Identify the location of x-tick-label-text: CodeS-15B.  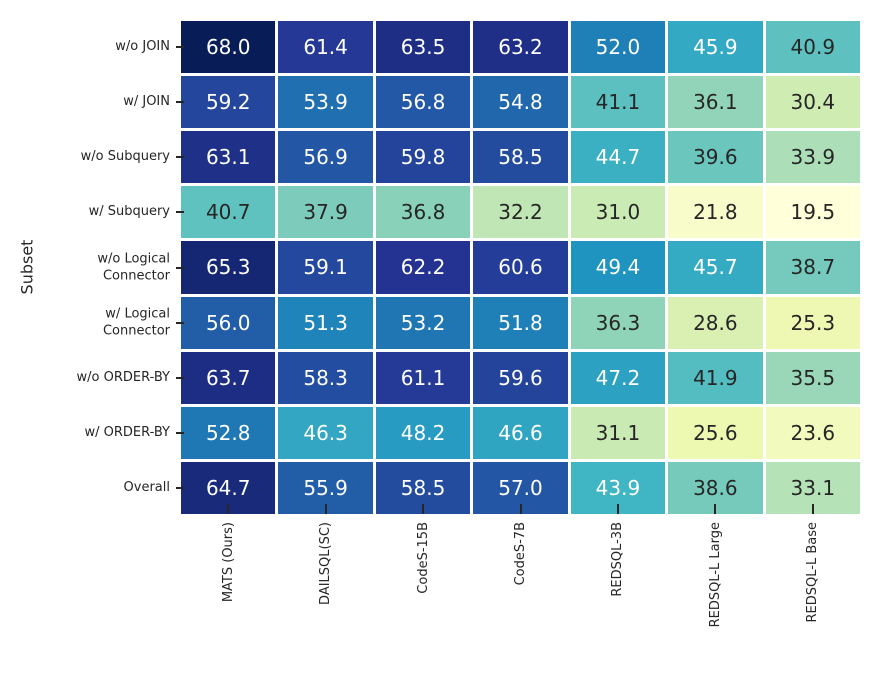
(423, 558).